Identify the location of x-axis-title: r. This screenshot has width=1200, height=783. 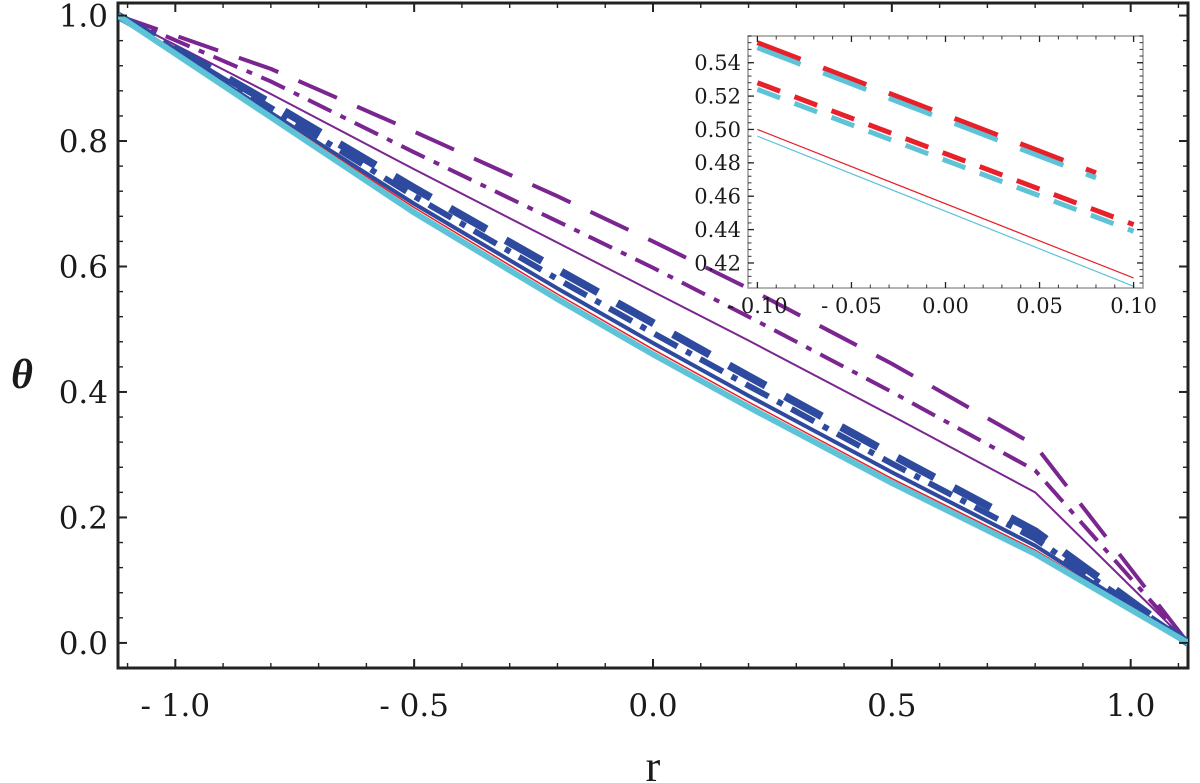
(653, 762).